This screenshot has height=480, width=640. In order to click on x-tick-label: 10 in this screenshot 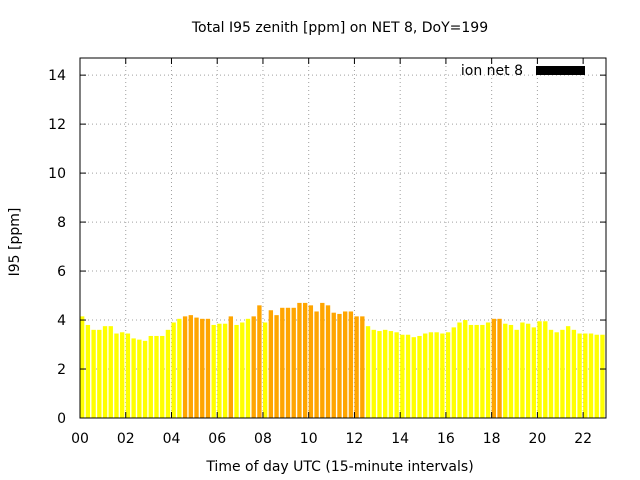, I will do `click(309, 439)`.